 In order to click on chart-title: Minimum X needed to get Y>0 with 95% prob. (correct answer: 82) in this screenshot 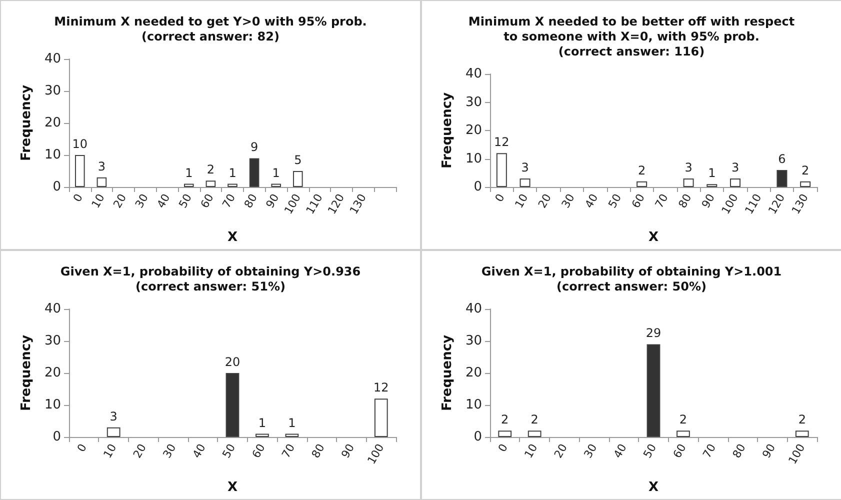, I will do `click(210, 29)`.